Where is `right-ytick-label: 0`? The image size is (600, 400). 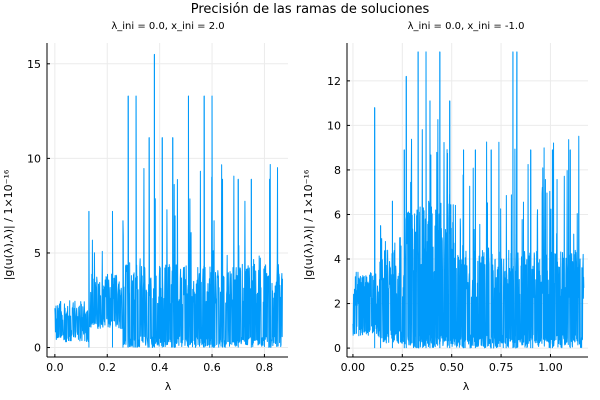
right-ytick-label: 0 is located at coordinates (337, 348).